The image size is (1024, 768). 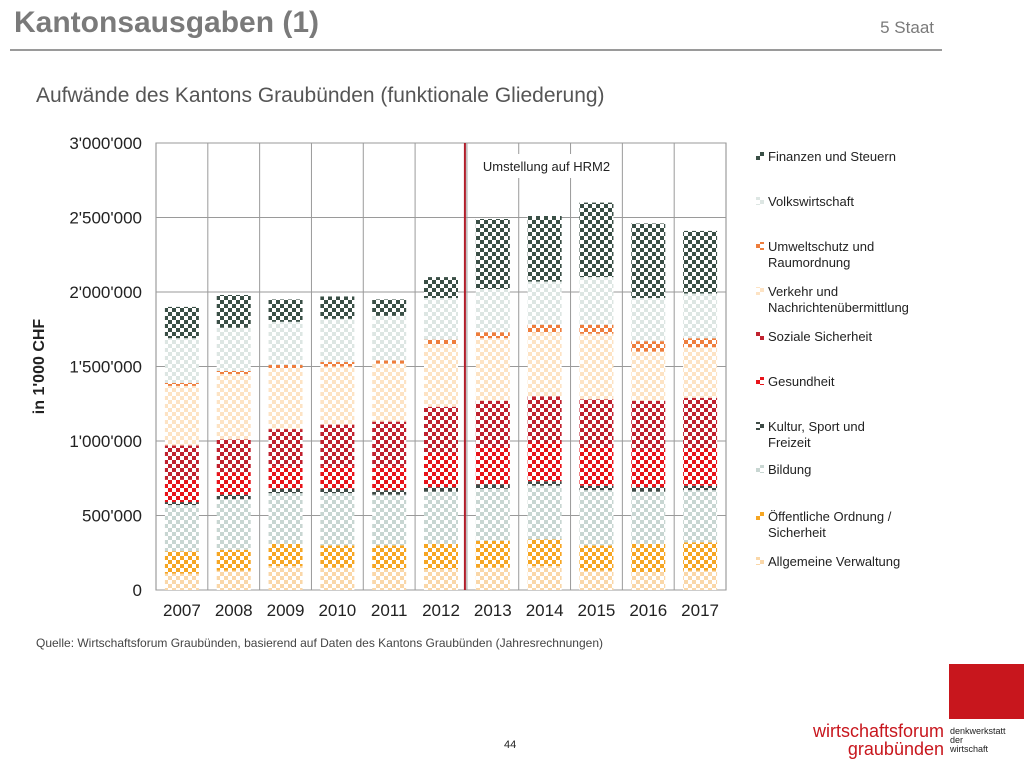 I want to click on y-tick-label: 1'000'000, so click(x=105, y=441).